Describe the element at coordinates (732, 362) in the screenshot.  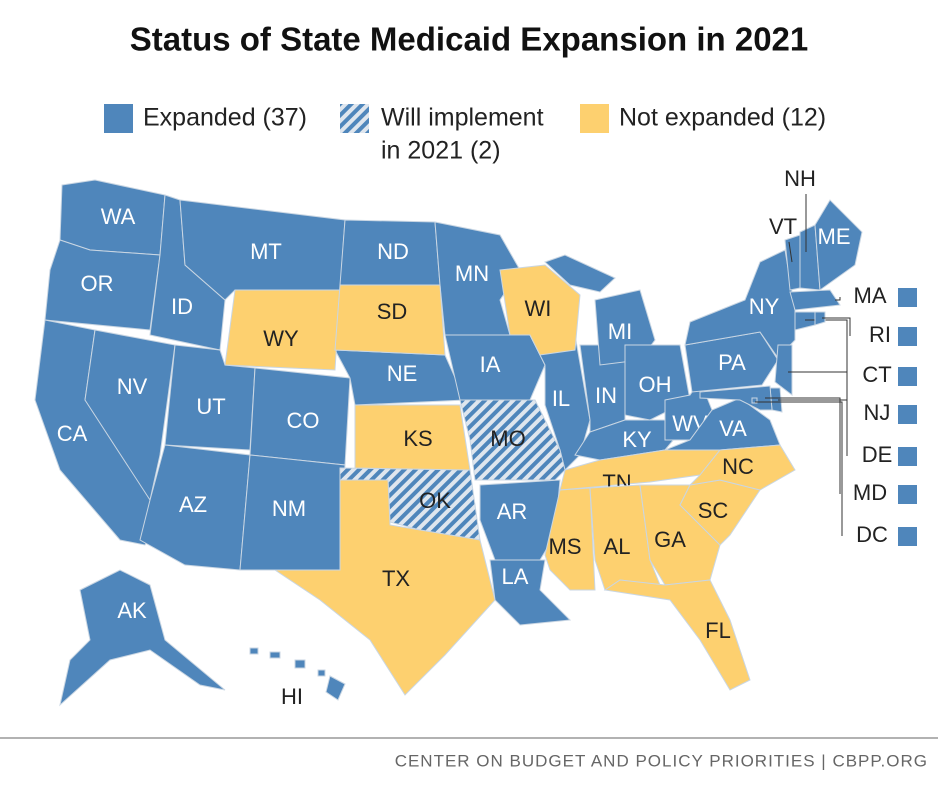
I see `state-label: PA` at that location.